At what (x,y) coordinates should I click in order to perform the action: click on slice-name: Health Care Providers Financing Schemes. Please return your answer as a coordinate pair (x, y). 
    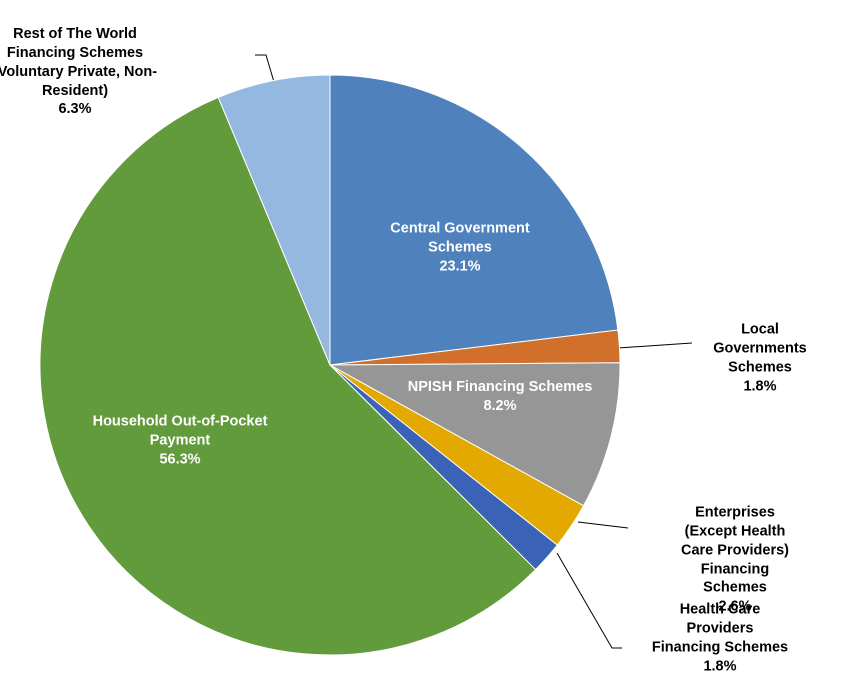
    Looking at the image, I should click on (720, 628).